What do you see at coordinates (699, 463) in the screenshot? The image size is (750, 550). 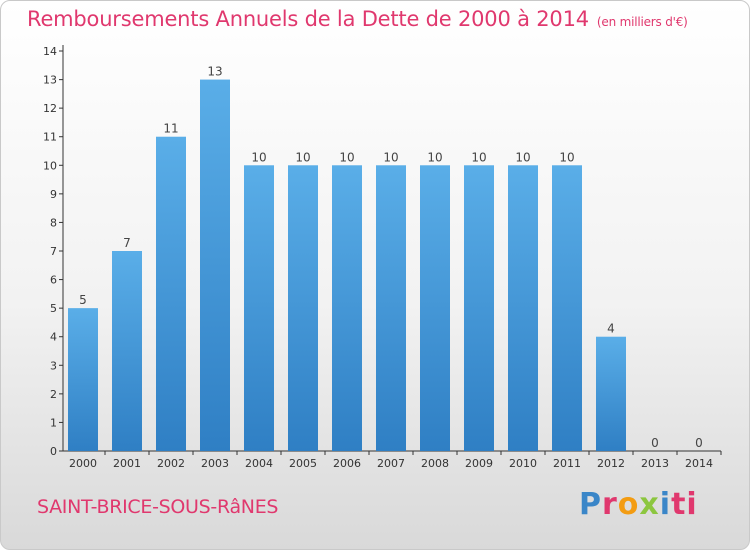 I see `x-tick-label: 2014` at bounding box center [699, 463].